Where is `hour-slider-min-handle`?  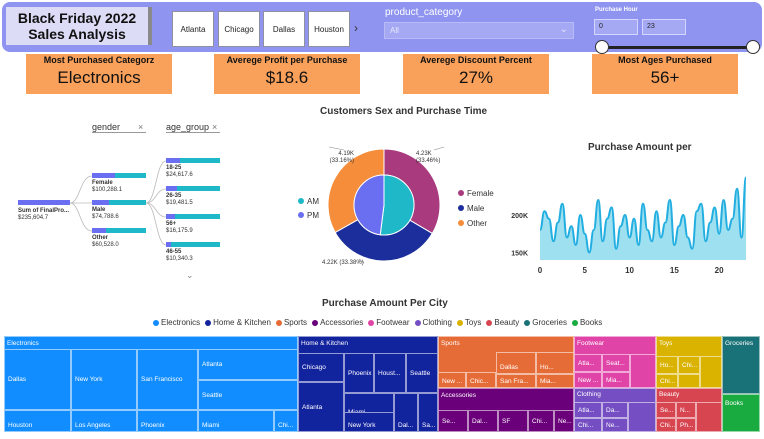 hour-slider-min-handle is located at coordinates (602, 47).